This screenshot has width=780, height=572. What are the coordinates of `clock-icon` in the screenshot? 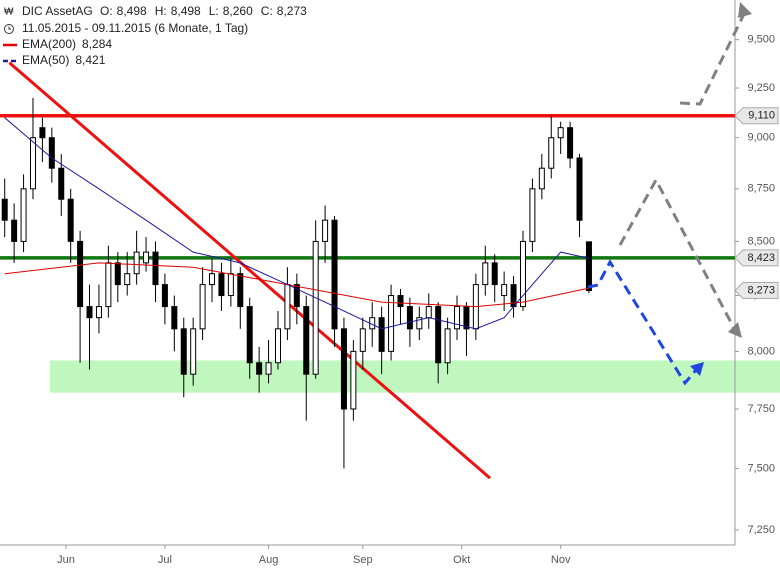 It's located at (9, 29).